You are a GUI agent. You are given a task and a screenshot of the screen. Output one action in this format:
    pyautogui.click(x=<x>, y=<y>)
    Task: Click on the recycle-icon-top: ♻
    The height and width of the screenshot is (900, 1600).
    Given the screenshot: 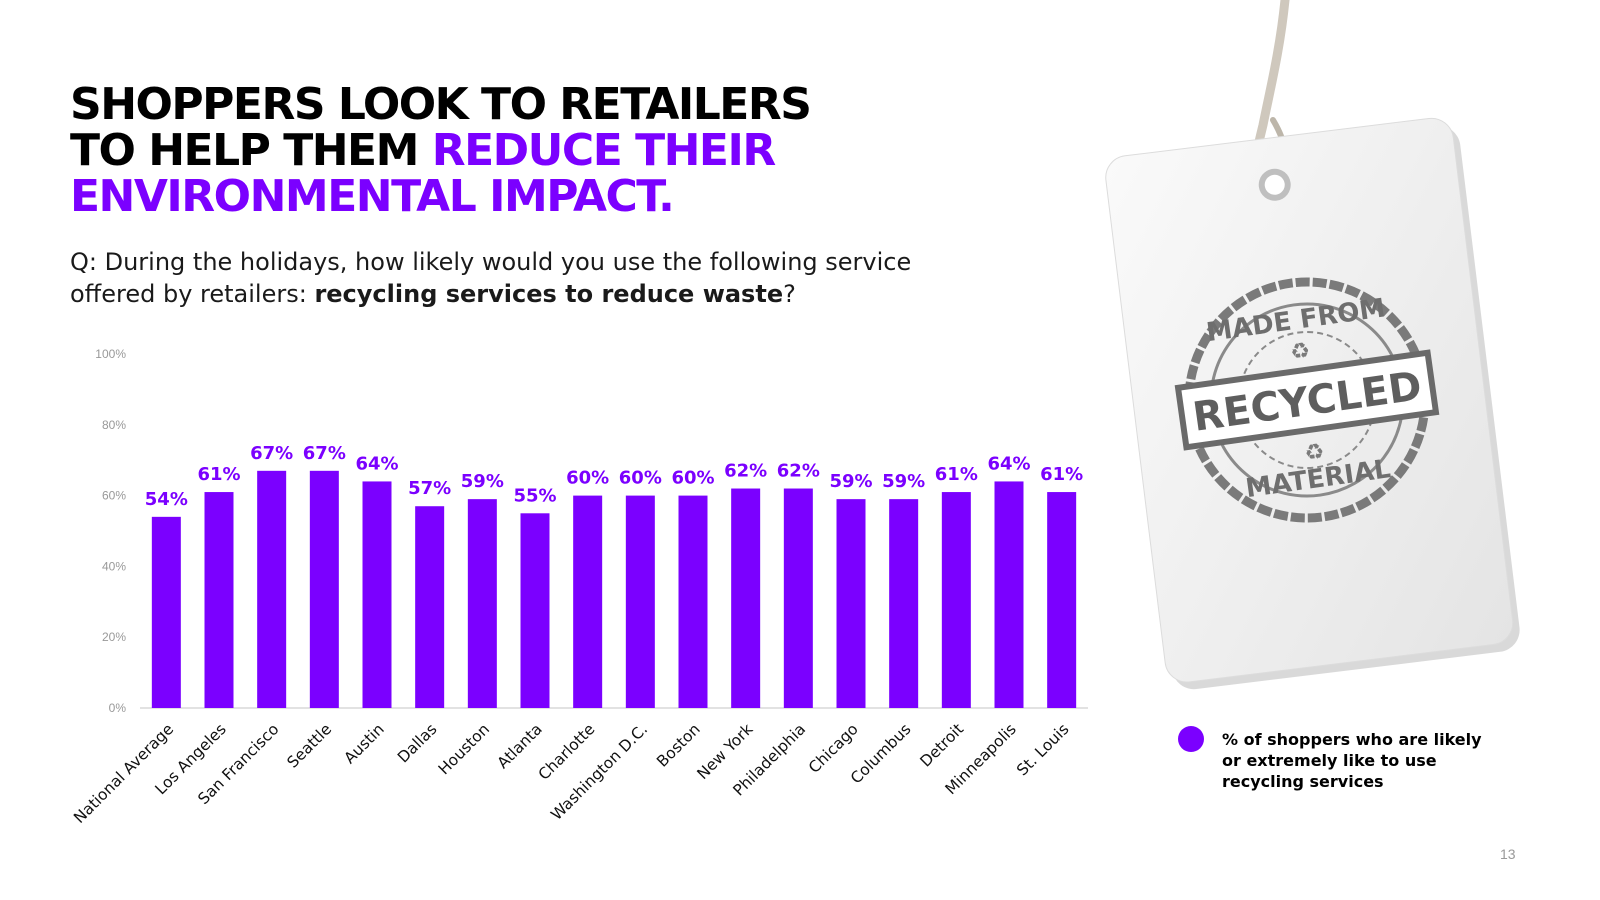 What is the action you would take?
    pyautogui.click(x=1300, y=352)
    